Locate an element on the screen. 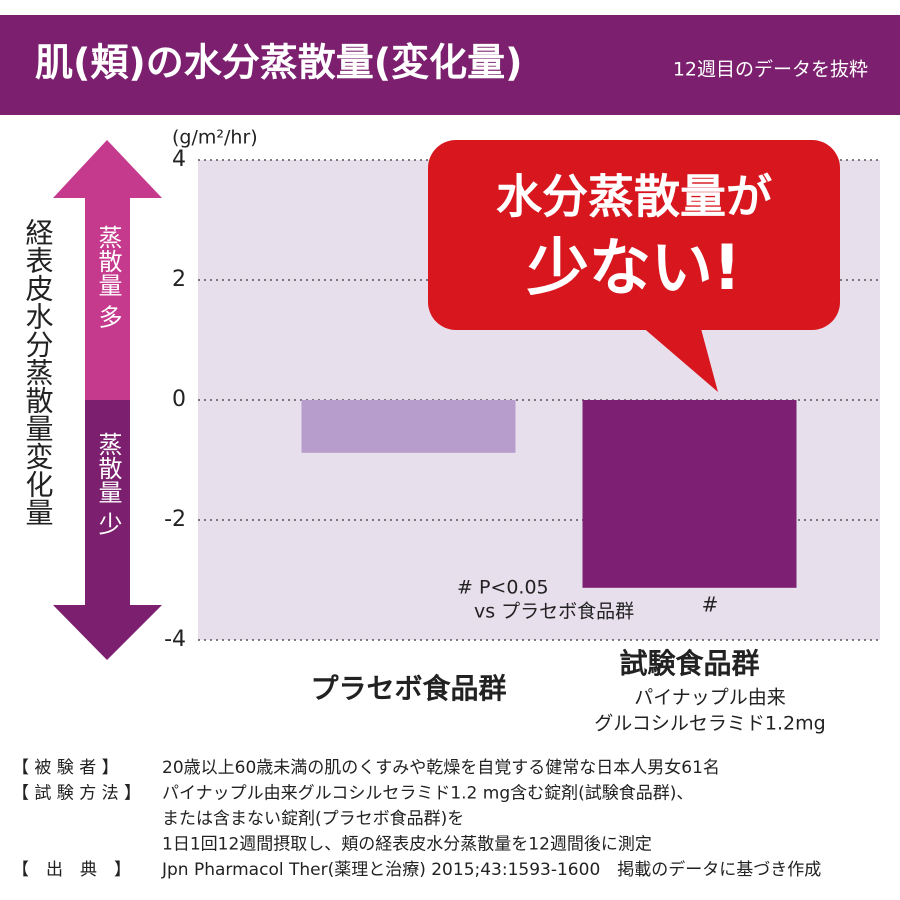 The image size is (900, 900). y-unit: (g/m²/hr) is located at coordinates (215, 138).